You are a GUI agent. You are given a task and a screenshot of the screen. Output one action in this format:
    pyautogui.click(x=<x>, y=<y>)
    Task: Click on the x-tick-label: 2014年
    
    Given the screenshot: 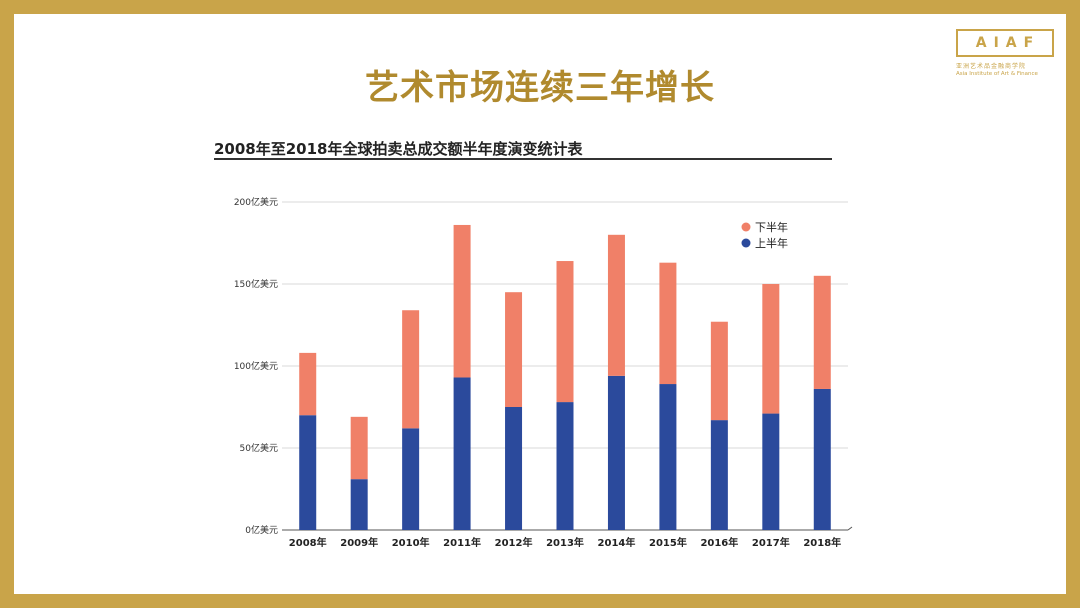 What is the action you would take?
    pyautogui.click(x=617, y=542)
    